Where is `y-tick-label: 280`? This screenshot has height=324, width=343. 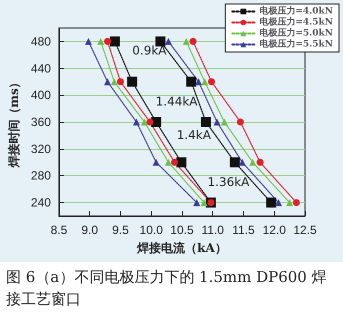
y-tick-label: 280 is located at coordinates (41, 175).